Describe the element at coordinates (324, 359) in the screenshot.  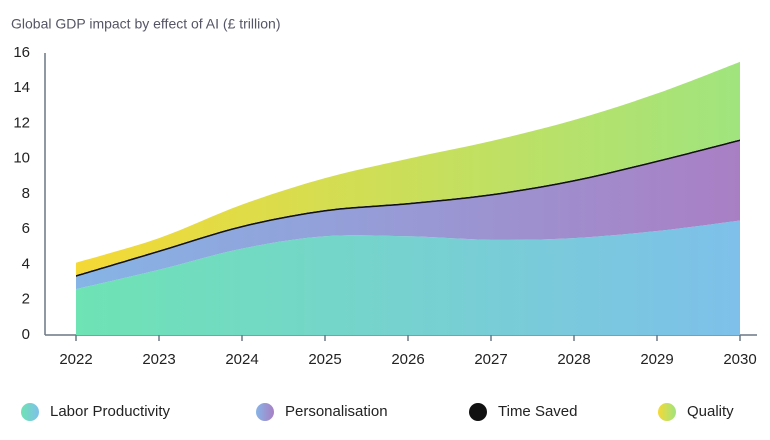
I see `x-tick-label: 2025` at that location.